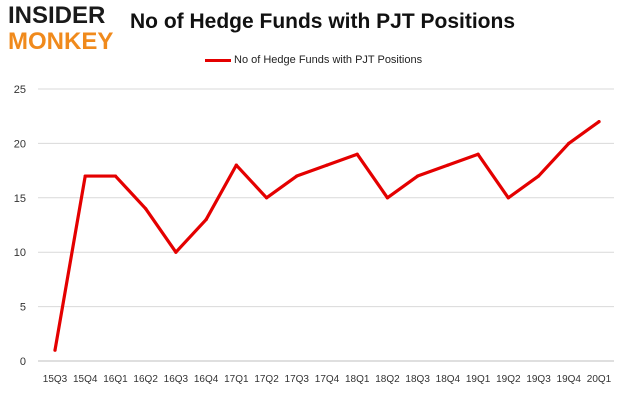 The height and width of the screenshot is (405, 635). Describe the element at coordinates (218, 60) in the screenshot. I see `legend-swatch` at that location.